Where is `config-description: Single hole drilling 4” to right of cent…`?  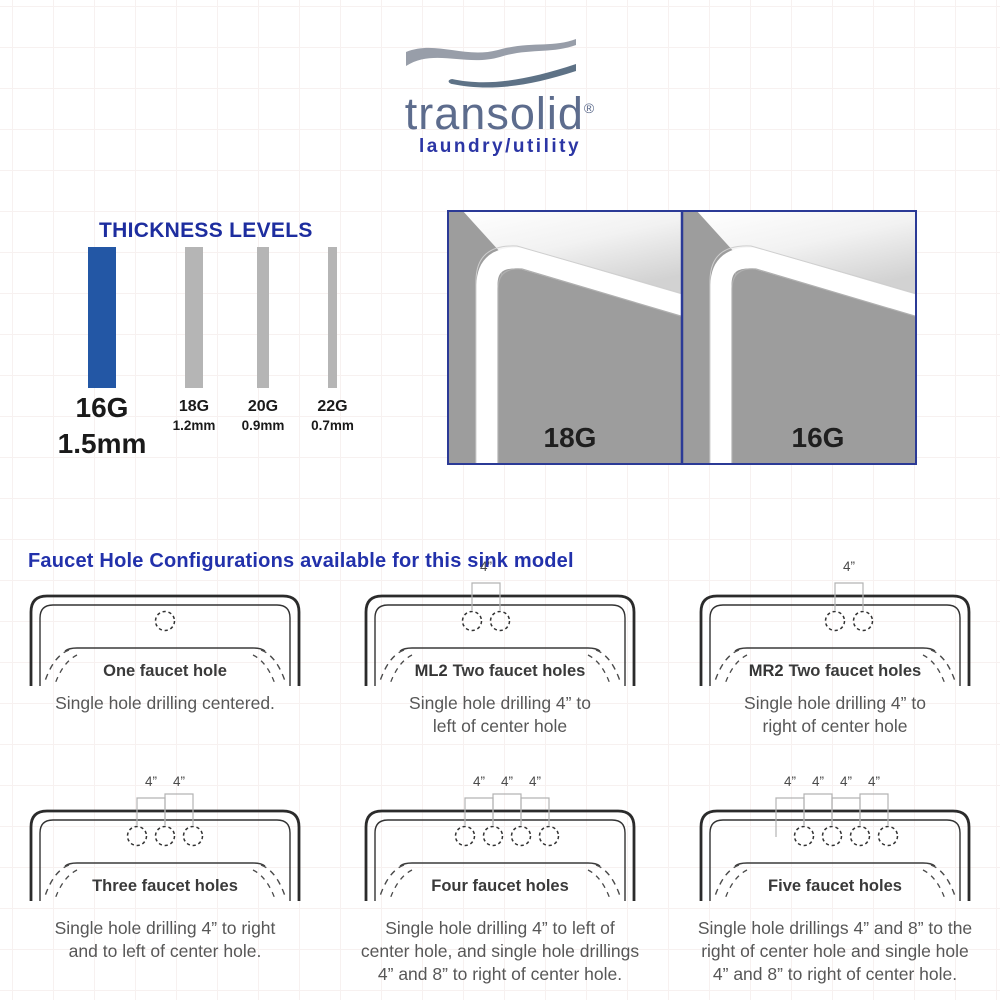 config-description: Single hole drilling 4” to right of cent… is located at coordinates (835, 715).